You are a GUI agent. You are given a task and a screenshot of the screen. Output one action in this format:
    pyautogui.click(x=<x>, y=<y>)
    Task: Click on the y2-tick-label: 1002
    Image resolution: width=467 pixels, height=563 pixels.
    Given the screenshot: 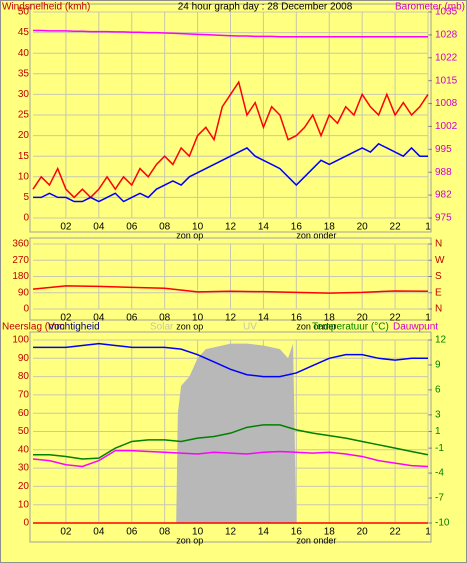 What is the action you would take?
    pyautogui.click(x=446, y=126)
    